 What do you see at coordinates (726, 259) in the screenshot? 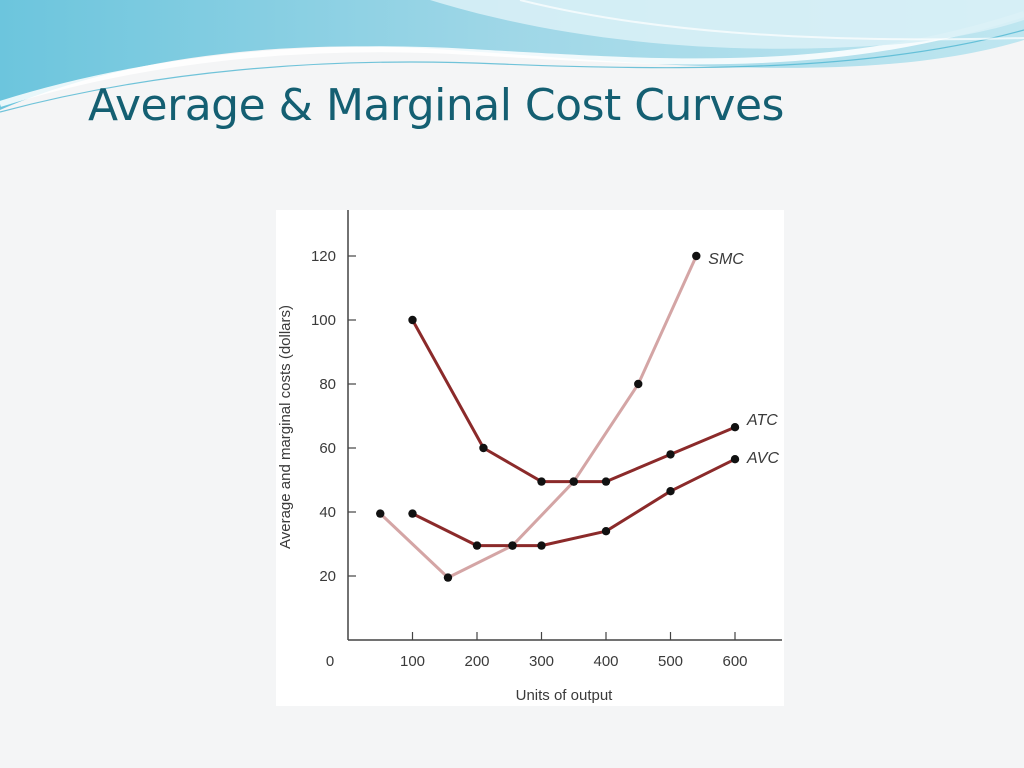
I see `series-label-smc: SMC` at bounding box center [726, 259].